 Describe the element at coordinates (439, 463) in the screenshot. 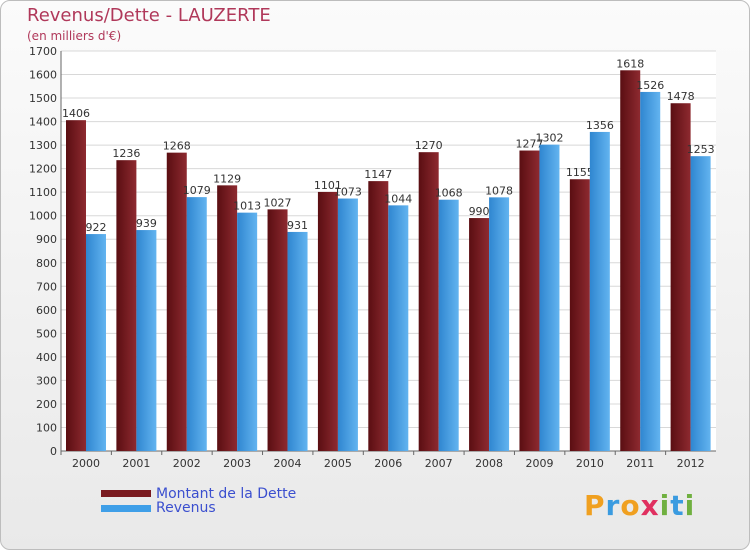

I see `x-tick-label: 2007` at that location.